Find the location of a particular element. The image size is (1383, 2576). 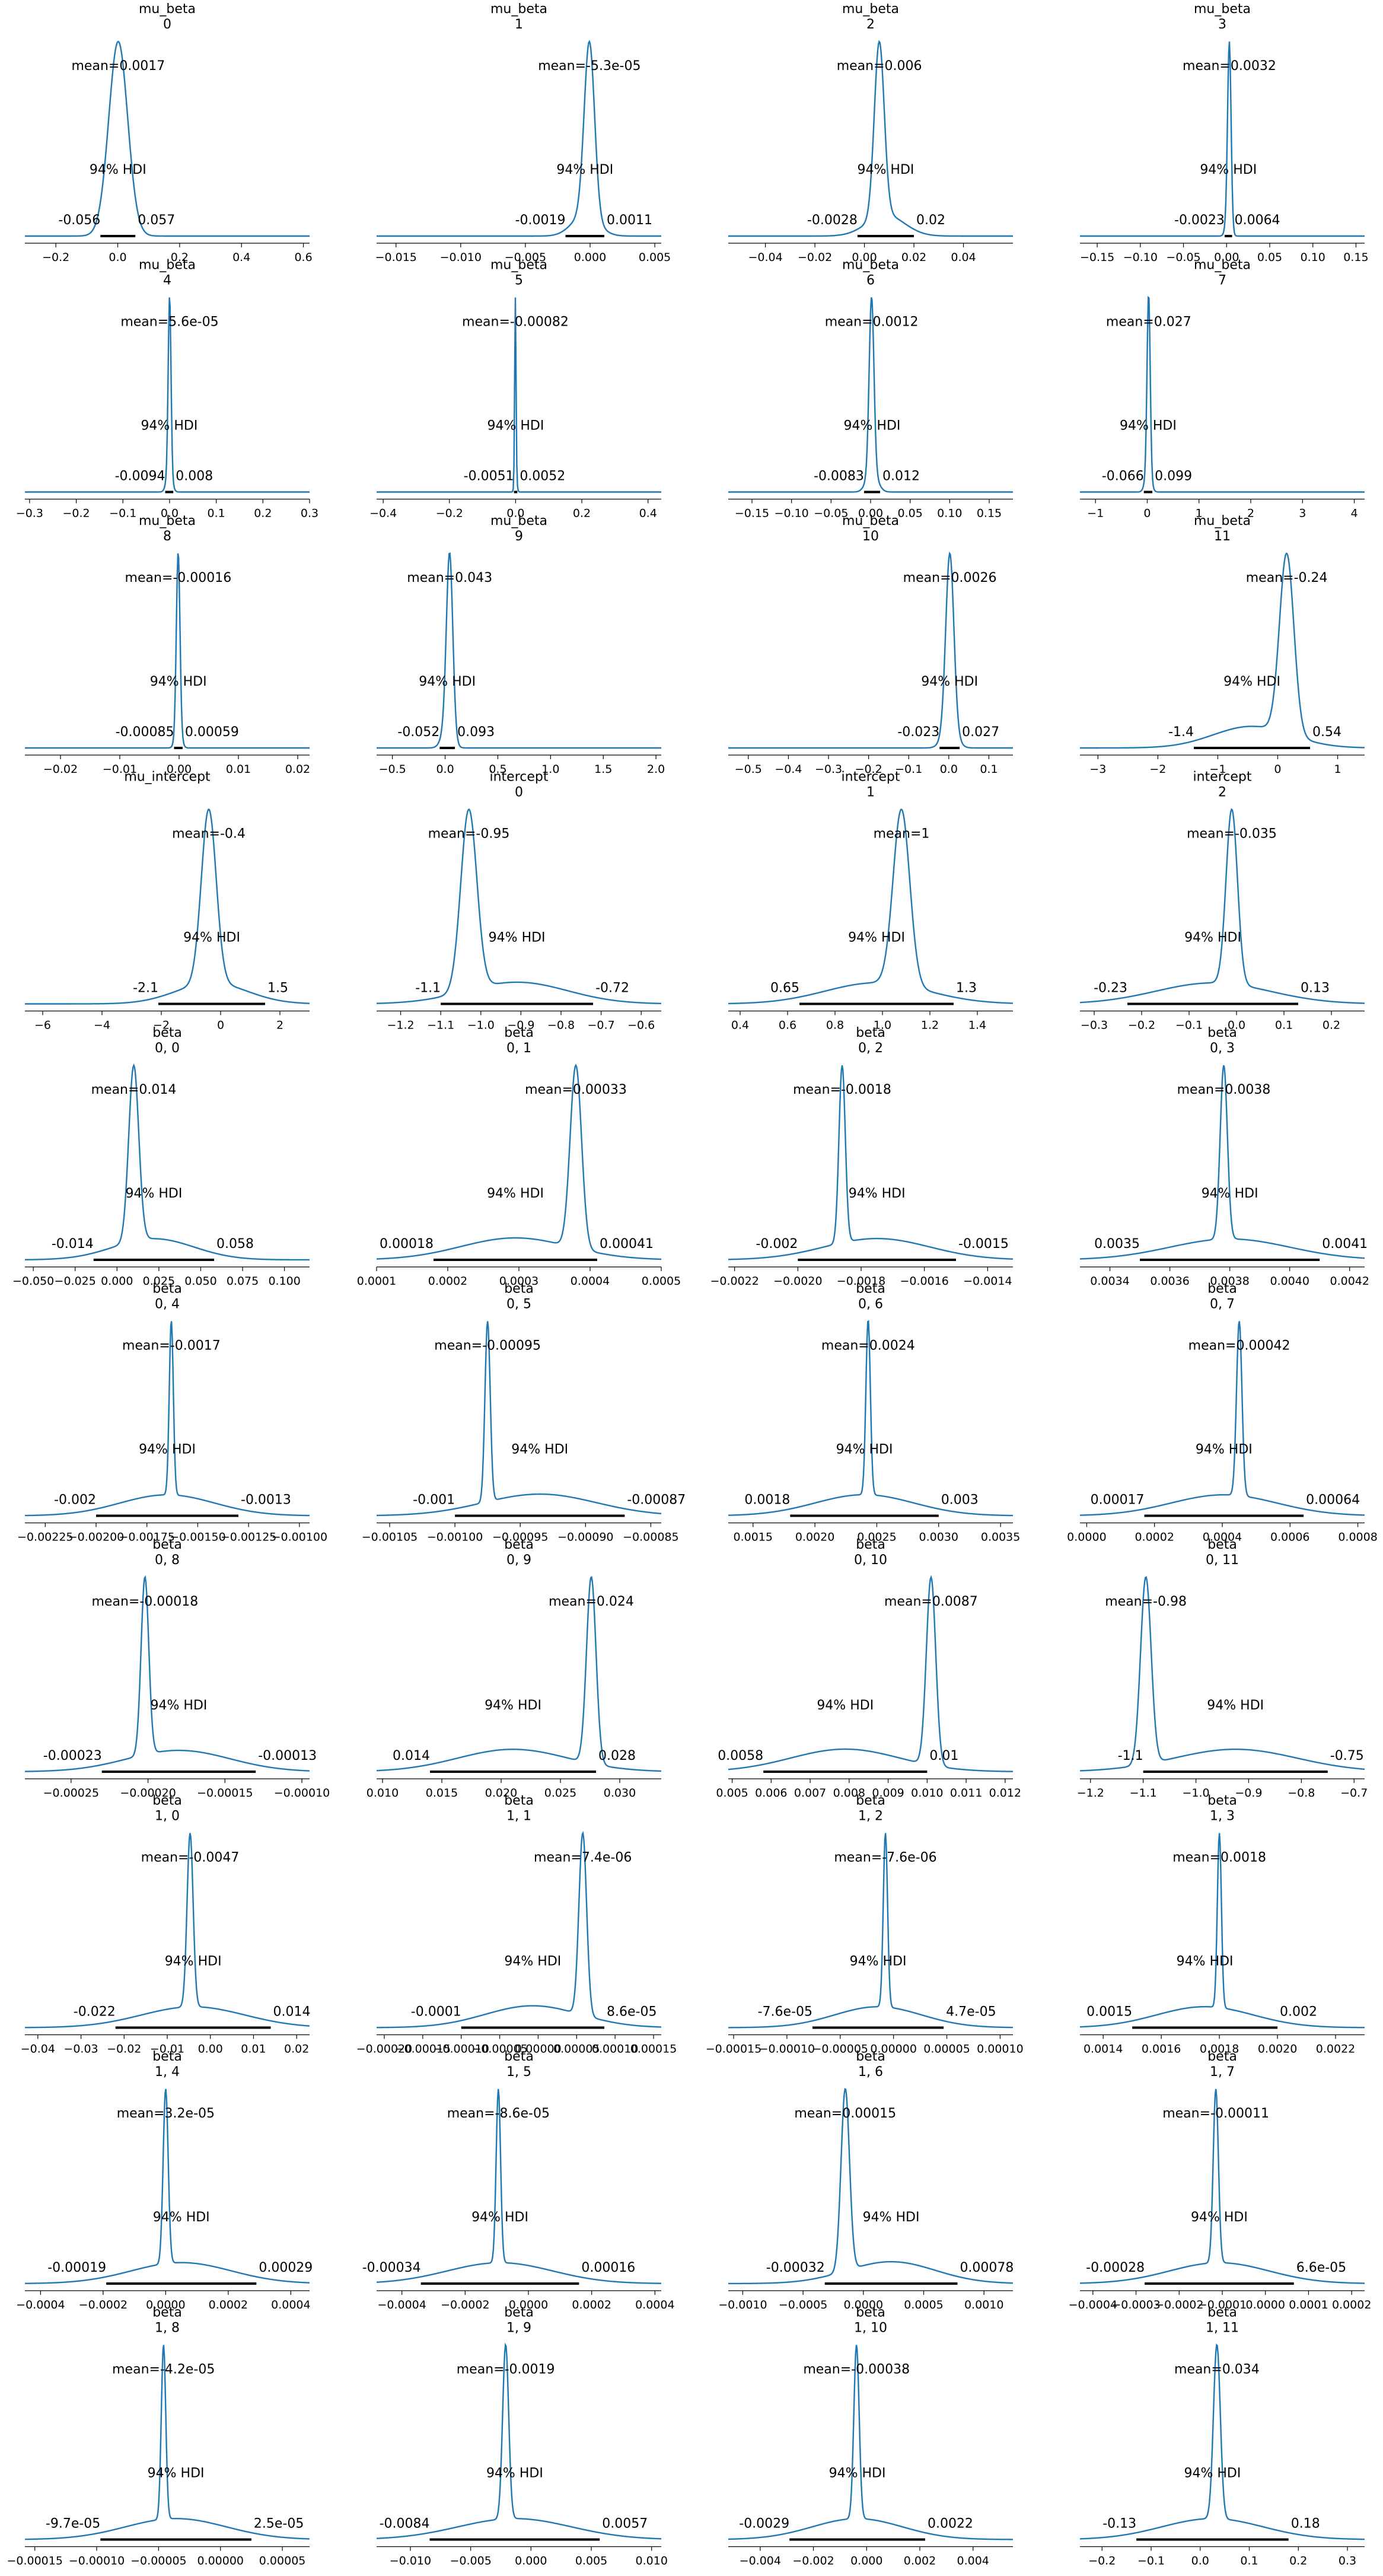

mean-label: mean=-0.00018 is located at coordinates (145, 1601).